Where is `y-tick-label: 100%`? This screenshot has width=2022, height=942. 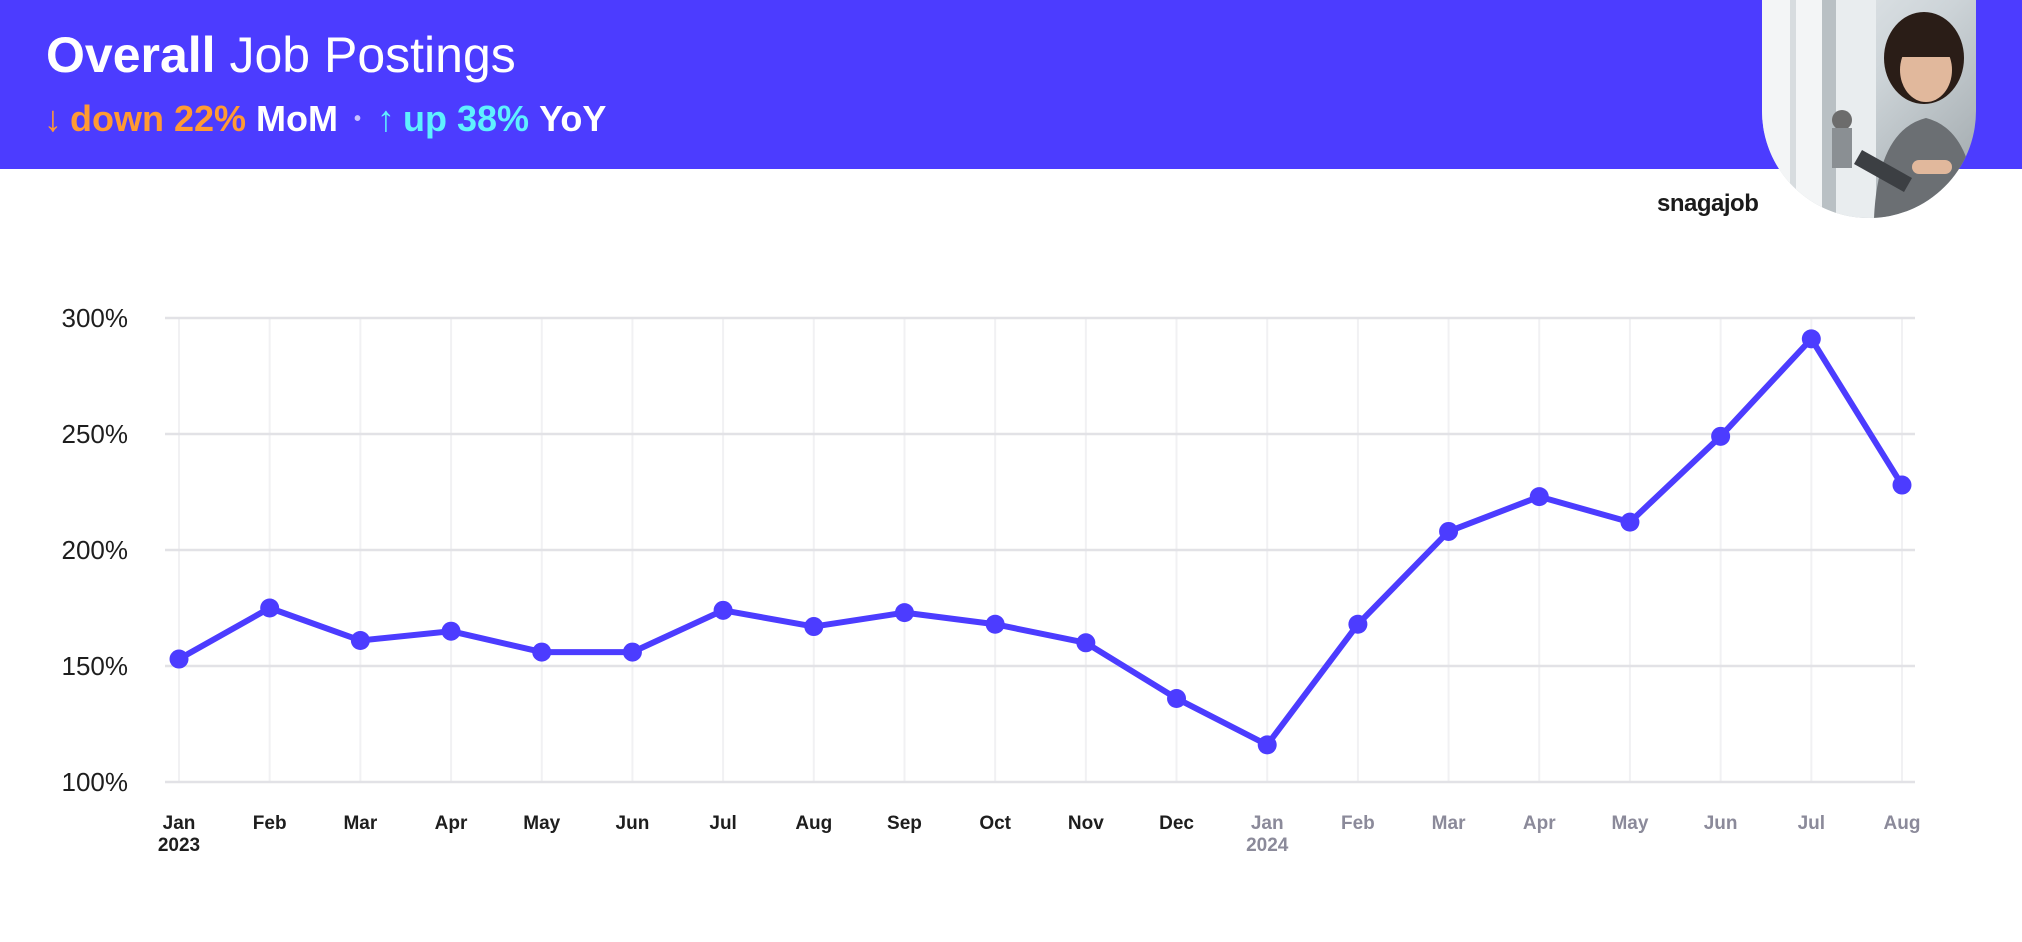
y-tick-label: 100% is located at coordinates (95, 782).